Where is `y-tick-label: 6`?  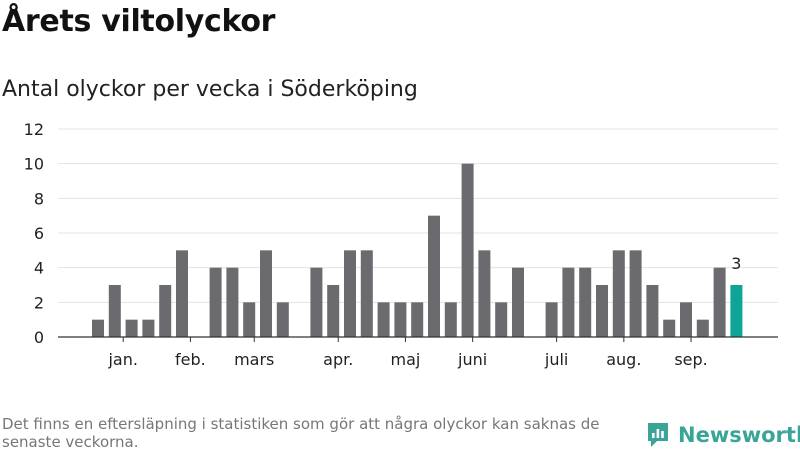
y-tick-label: 6 is located at coordinates (39, 233).